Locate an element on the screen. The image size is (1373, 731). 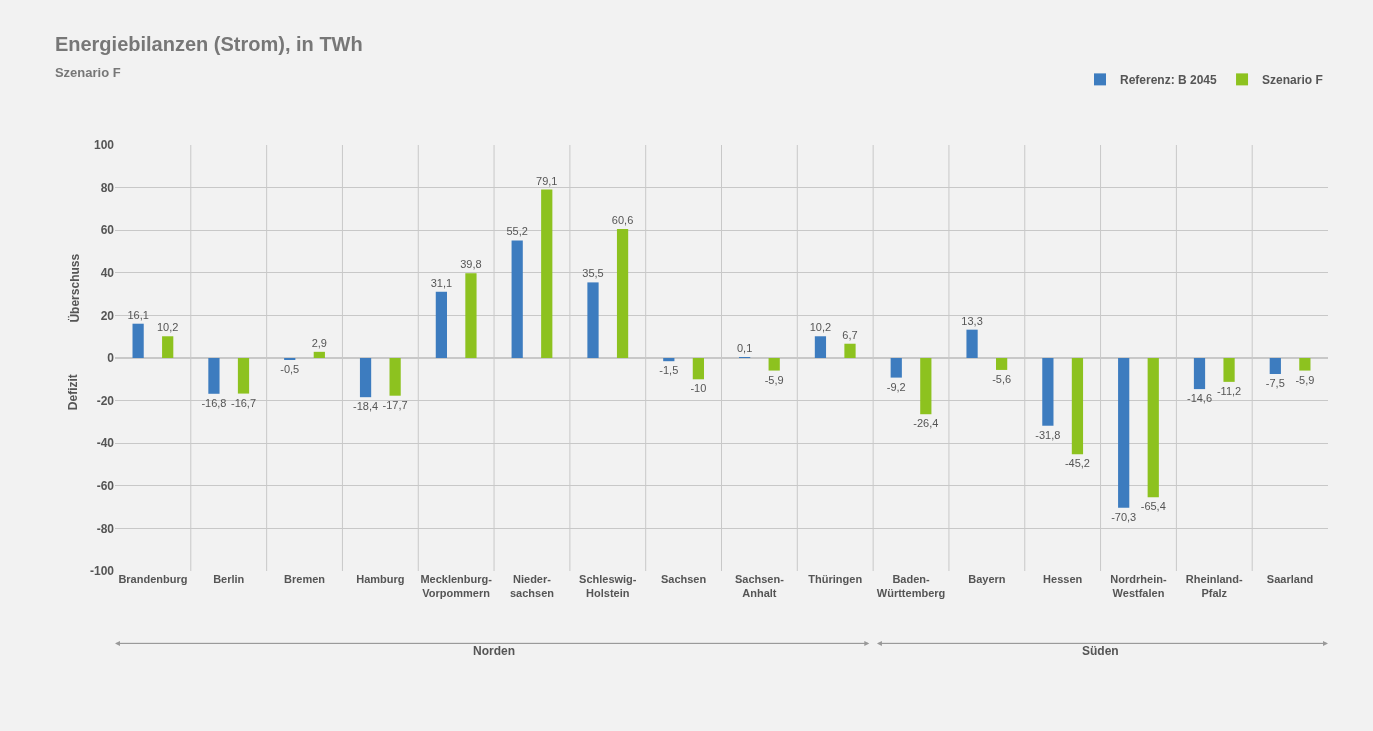
data-label: -5,6 is located at coordinates (1002, 378).